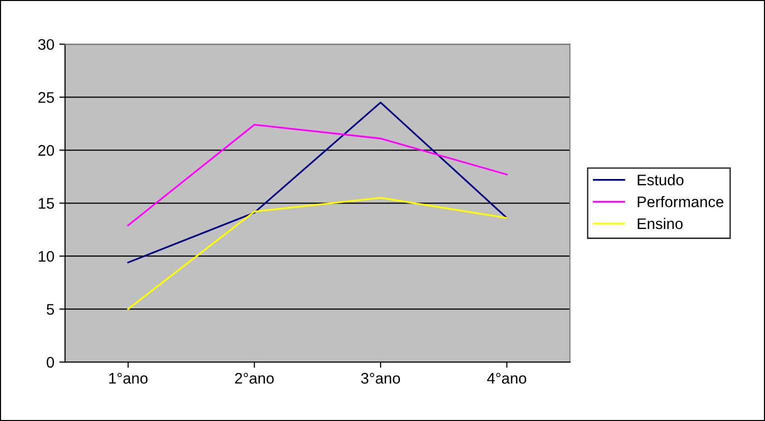 This screenshot has width=765, height=421. I want to click on x-tick-label: 3°ano, so click(380, 378).